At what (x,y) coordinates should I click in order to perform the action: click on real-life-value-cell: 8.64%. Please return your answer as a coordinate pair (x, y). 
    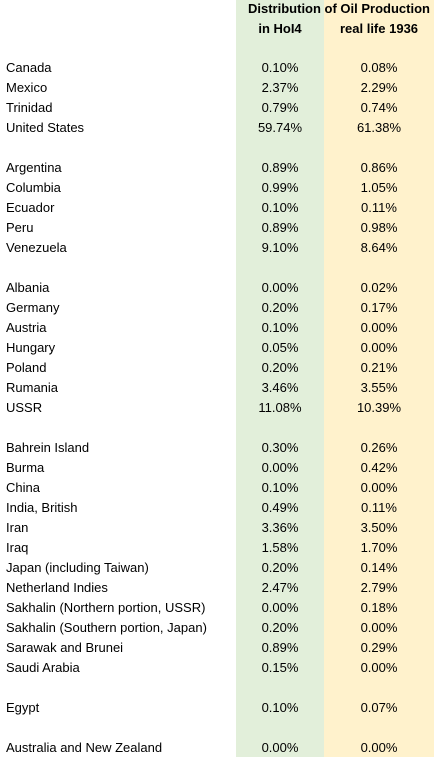
    Looking at the image, I should click on (379, 247).